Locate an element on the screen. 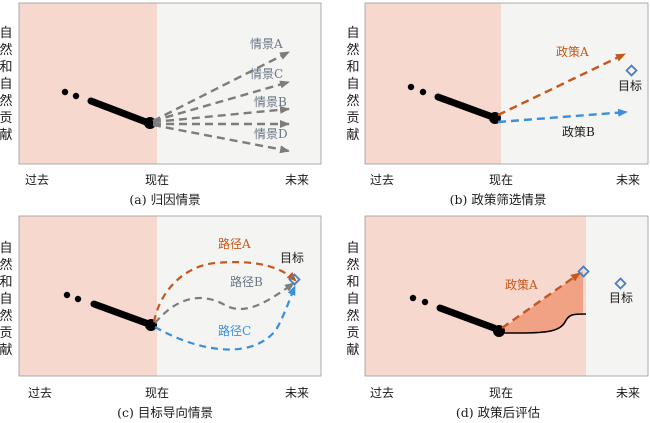 The height and width of the screenshot is (423, 650). policy-b-label: 政策B is located at coordinates (578, 132).